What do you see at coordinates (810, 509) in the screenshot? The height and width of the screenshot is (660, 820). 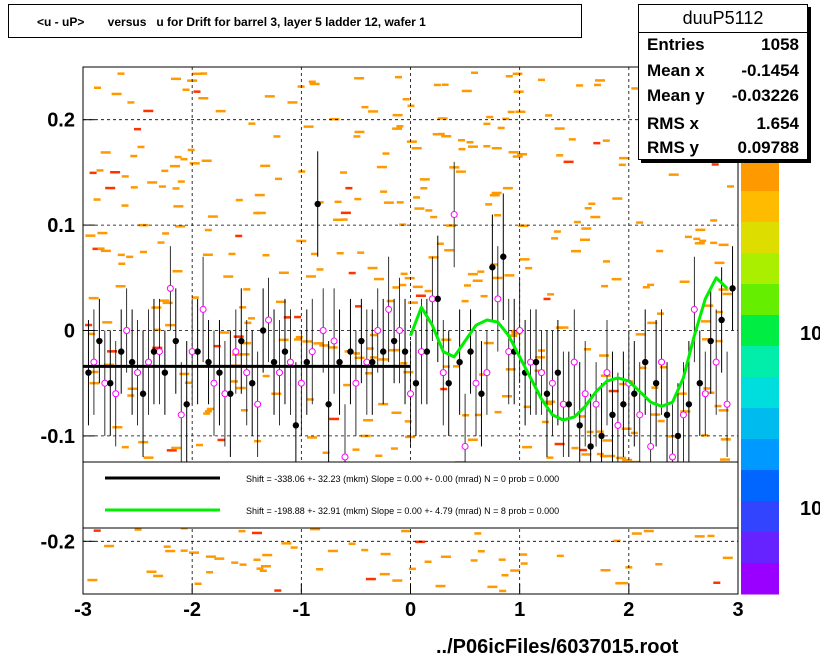 I see `palette-label: 10` at bounding box center [810, 509].